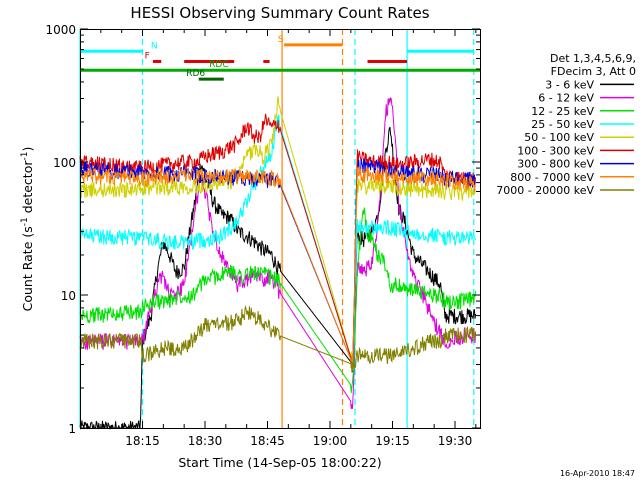  Describe the element at coordinates (147, 56) in the screenshot. I see `flag-label-f: F` at that location.